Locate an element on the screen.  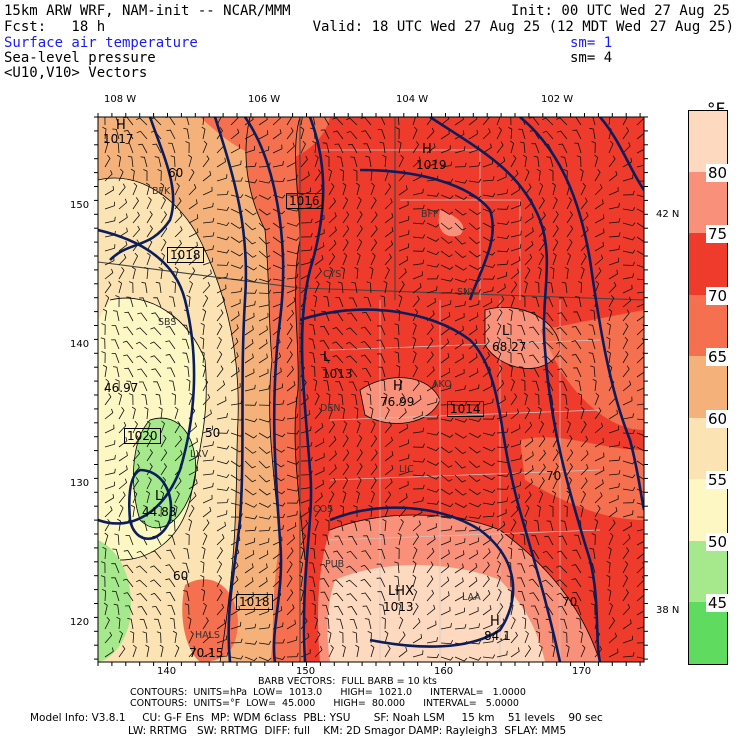
station-label: CYS is located at coordinates (332, 274).